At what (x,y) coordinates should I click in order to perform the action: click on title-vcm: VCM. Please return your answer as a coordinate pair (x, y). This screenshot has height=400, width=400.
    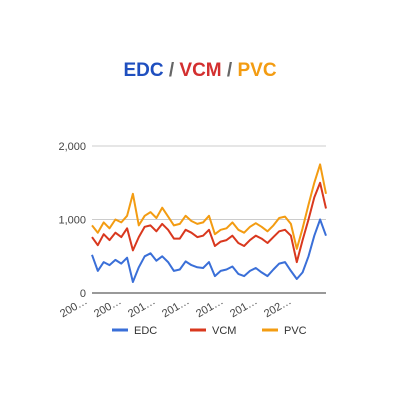
    Looking at the image, I should click on (200, 70).